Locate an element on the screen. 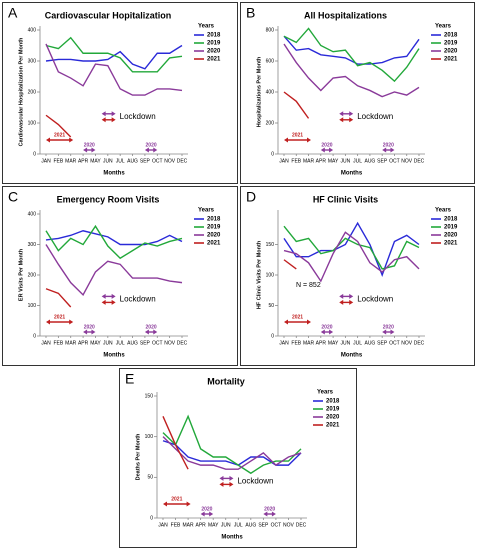 This screenshot has height=550, width=477. panel-letter: B is located at coordinates (250, 13).